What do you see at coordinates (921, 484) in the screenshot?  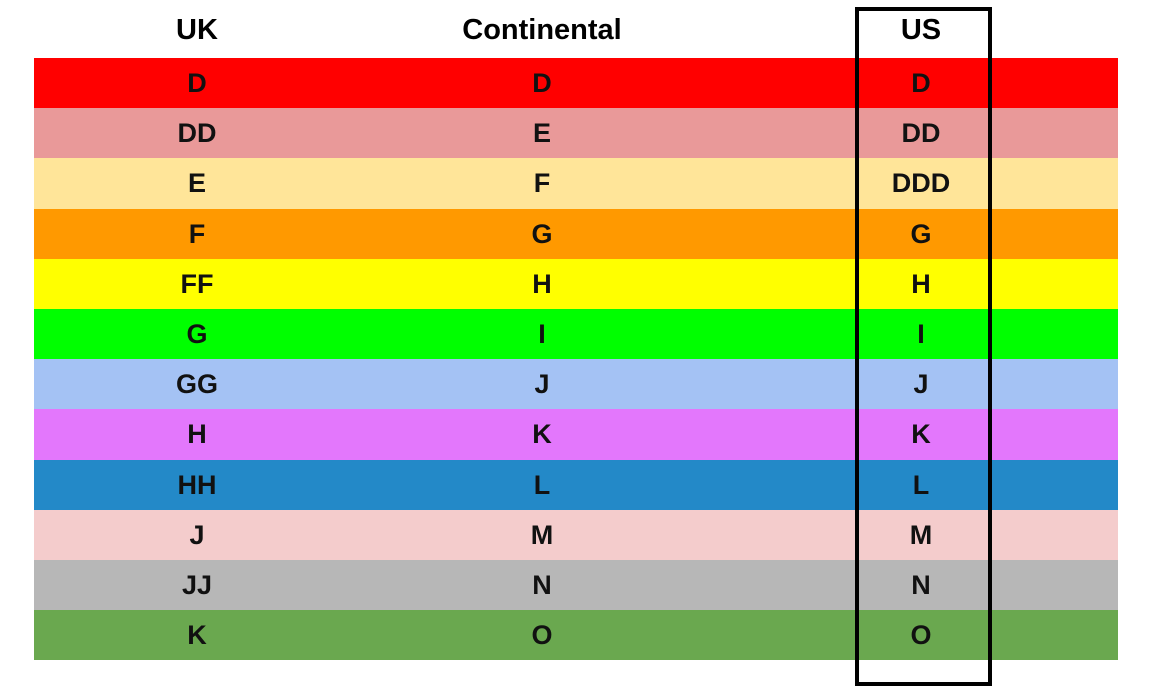 I see `cell-us: L` at bounding box center [921, 484].